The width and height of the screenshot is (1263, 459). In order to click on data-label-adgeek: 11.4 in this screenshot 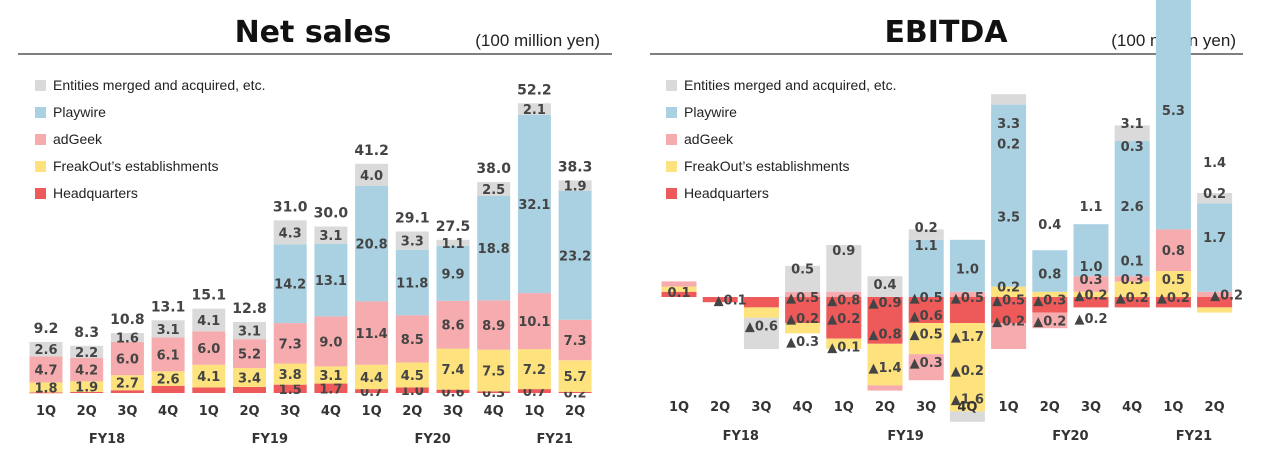, I will do `click(372, 334)`.